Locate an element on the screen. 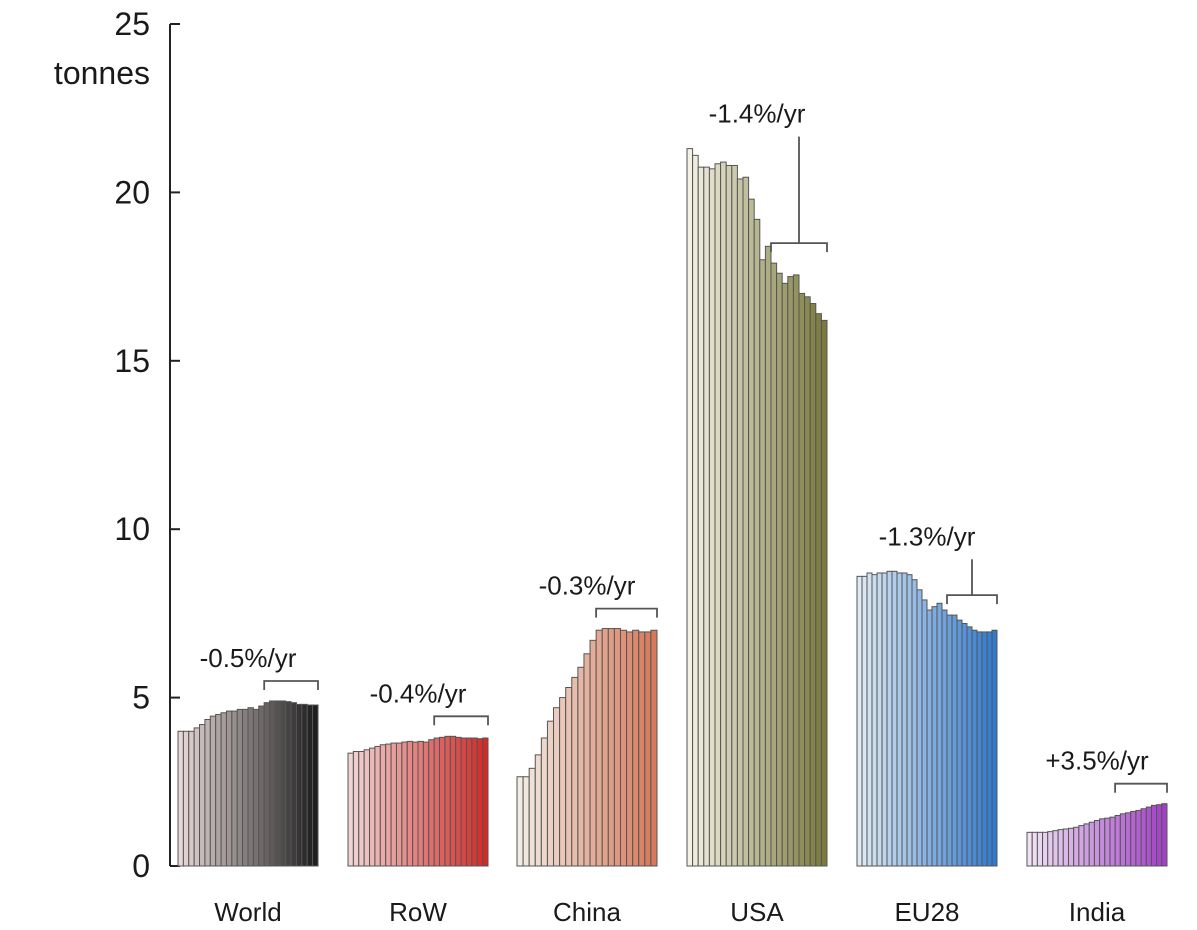 The height and width of the screenshot is (930, 1197). category-label: India is located at coordinates (1097, 912).